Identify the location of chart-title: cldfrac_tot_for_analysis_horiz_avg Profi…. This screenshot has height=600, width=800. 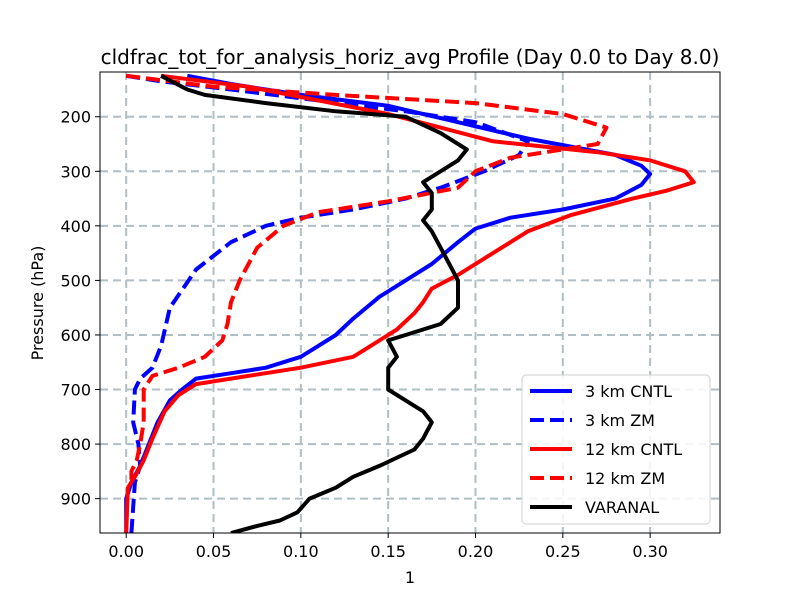
(410, 57).